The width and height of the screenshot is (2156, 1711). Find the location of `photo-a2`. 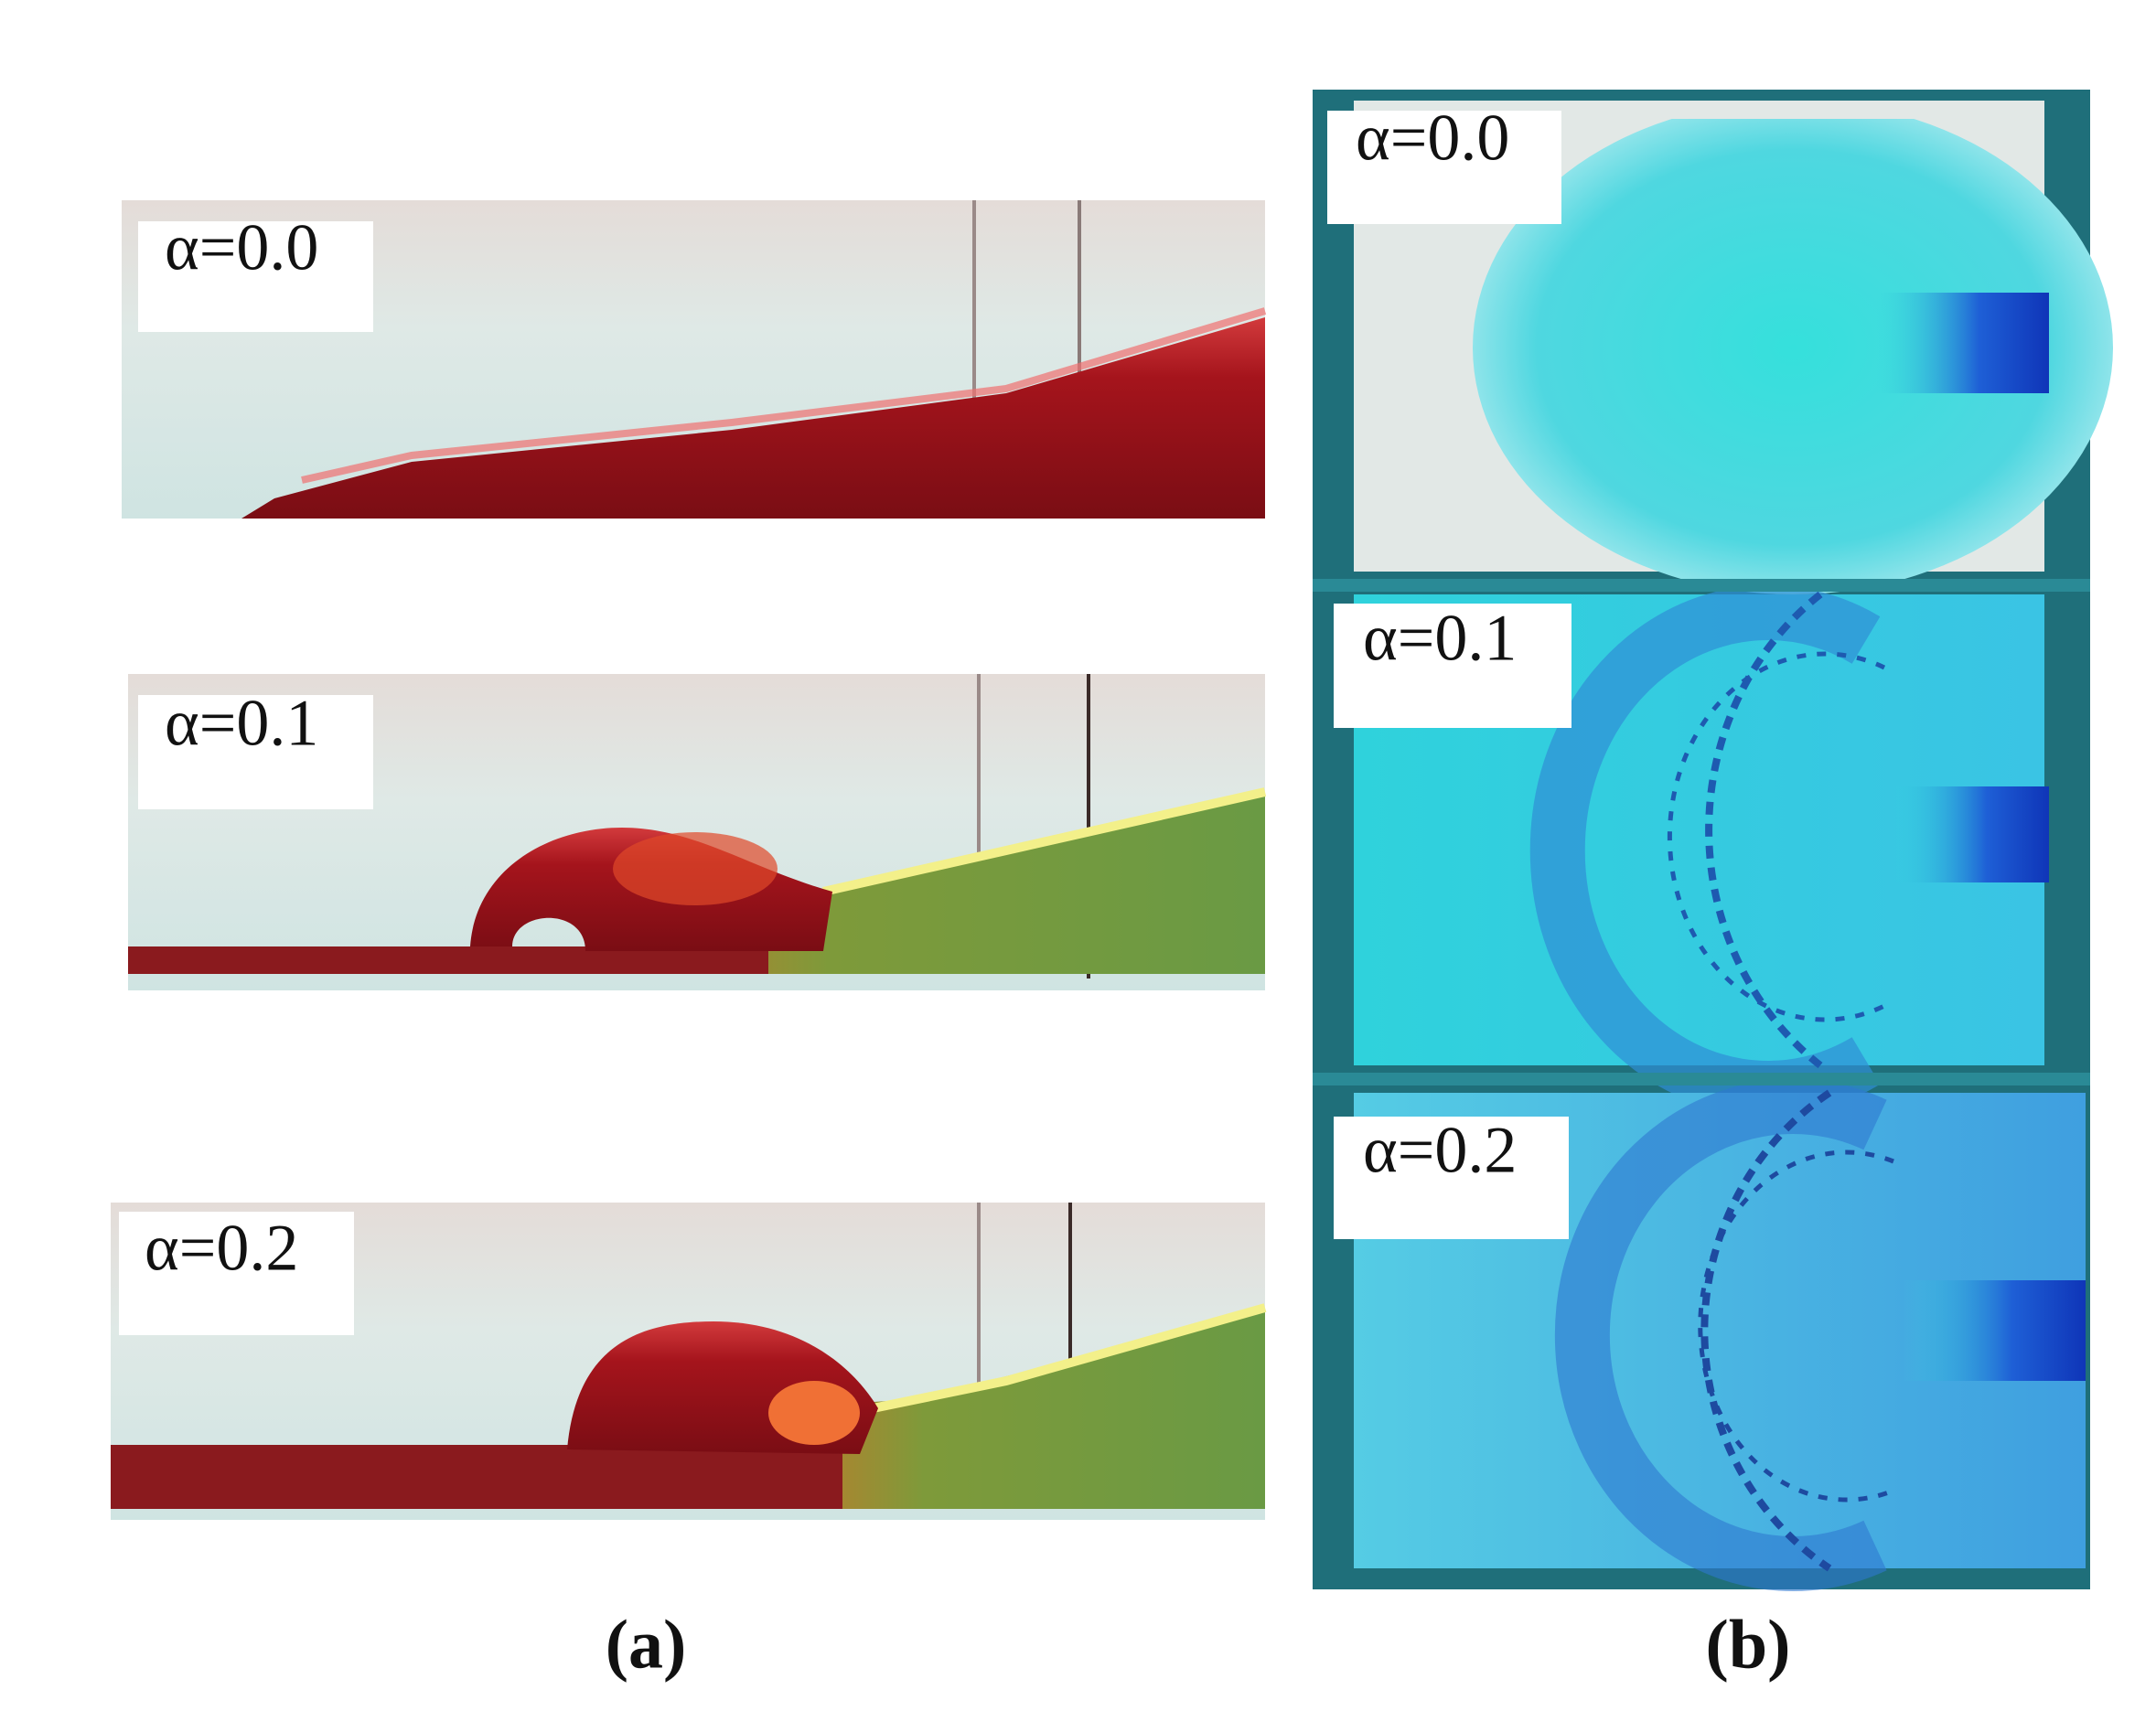

photo-a2 is located at coordinates (697, 832).